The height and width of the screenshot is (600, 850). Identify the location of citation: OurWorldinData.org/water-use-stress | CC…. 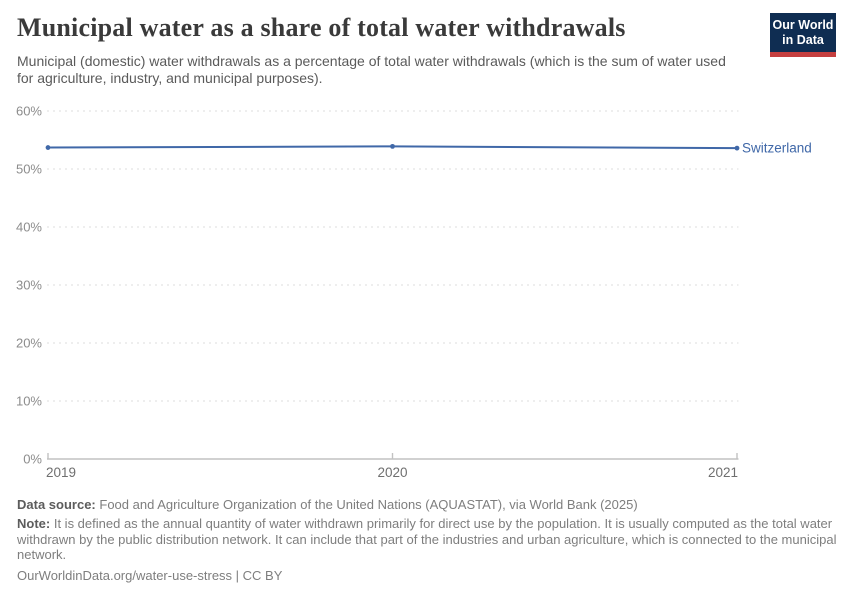
(150, 575).